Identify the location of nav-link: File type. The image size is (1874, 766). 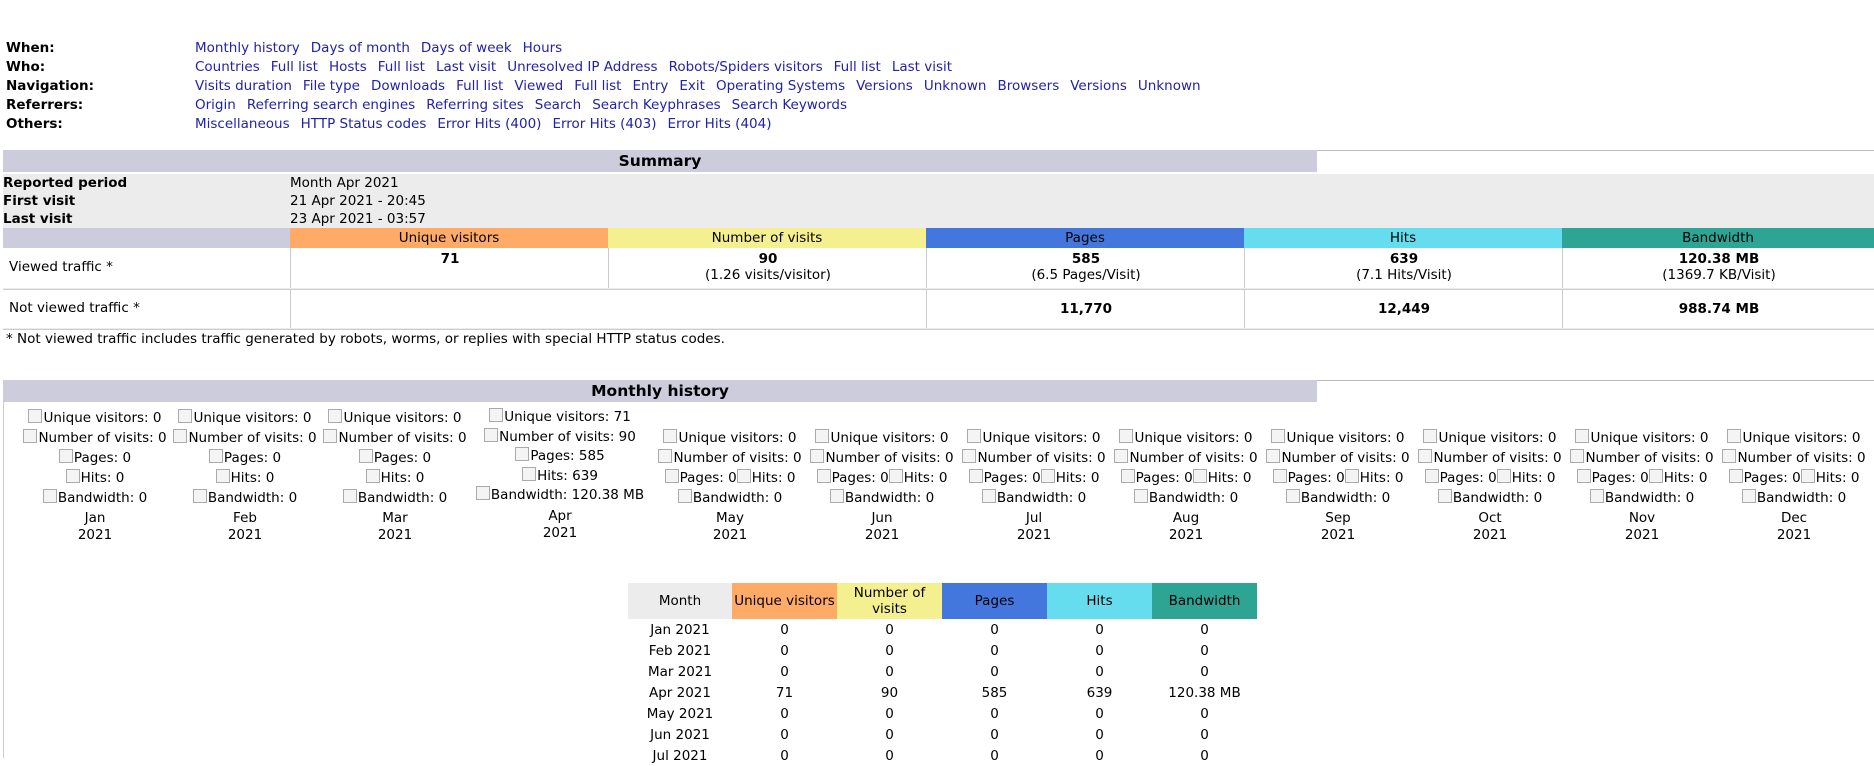
(331, 85).